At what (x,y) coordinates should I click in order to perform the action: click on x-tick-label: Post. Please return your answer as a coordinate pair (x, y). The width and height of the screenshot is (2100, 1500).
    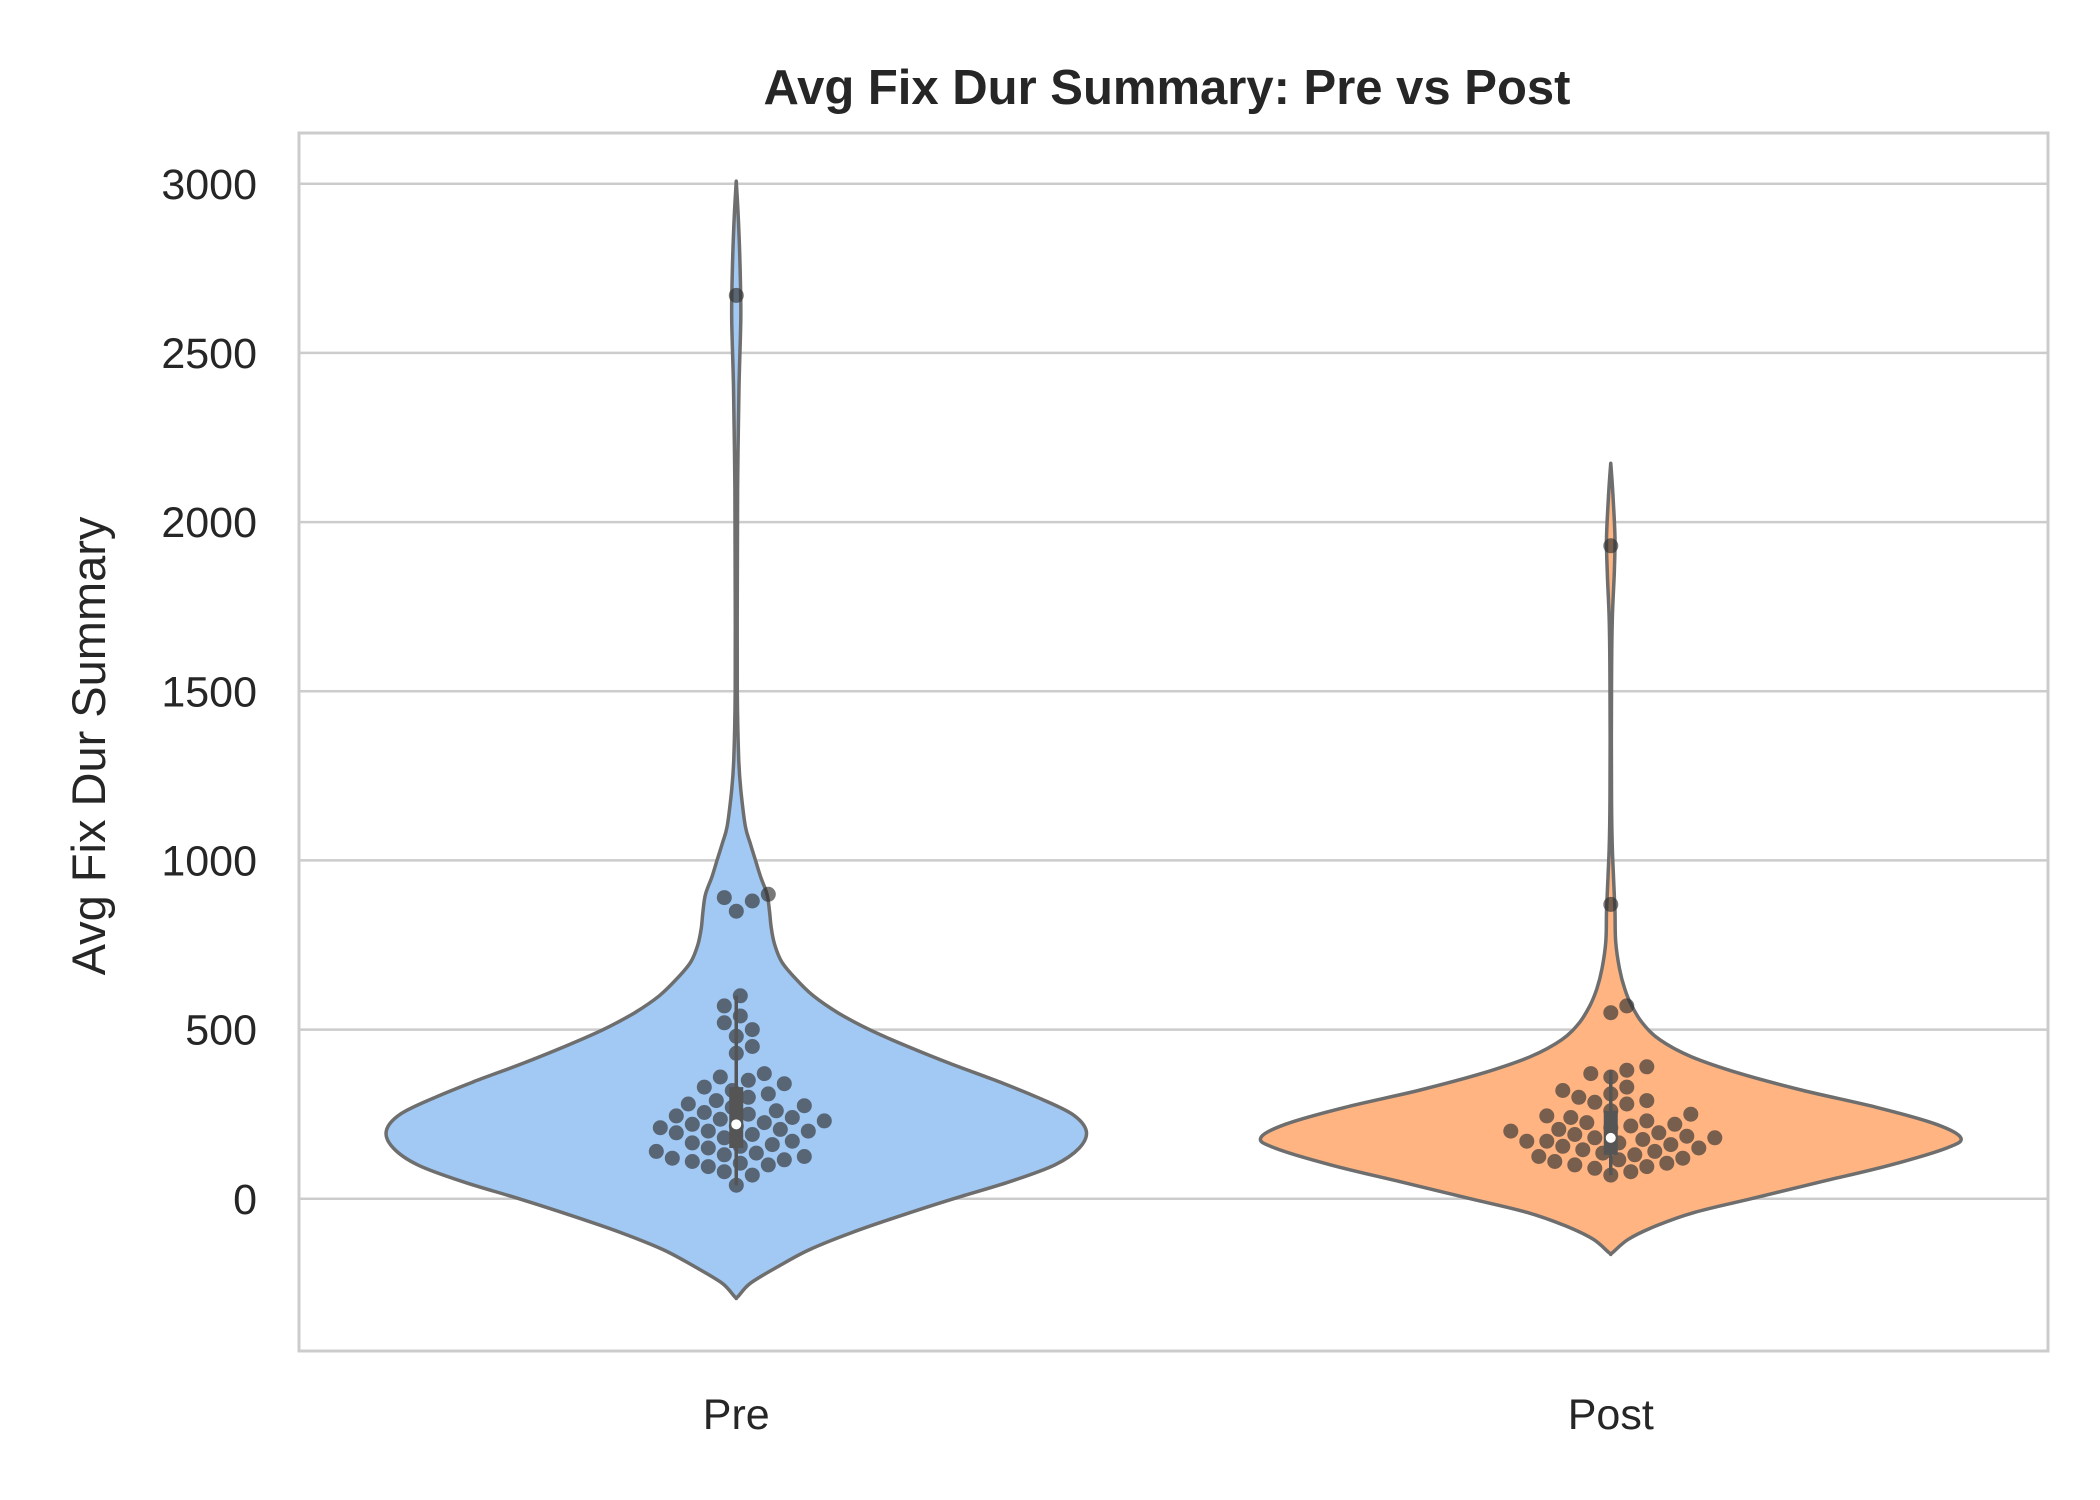
    Looking at the image, I should click on (1611, 1415).